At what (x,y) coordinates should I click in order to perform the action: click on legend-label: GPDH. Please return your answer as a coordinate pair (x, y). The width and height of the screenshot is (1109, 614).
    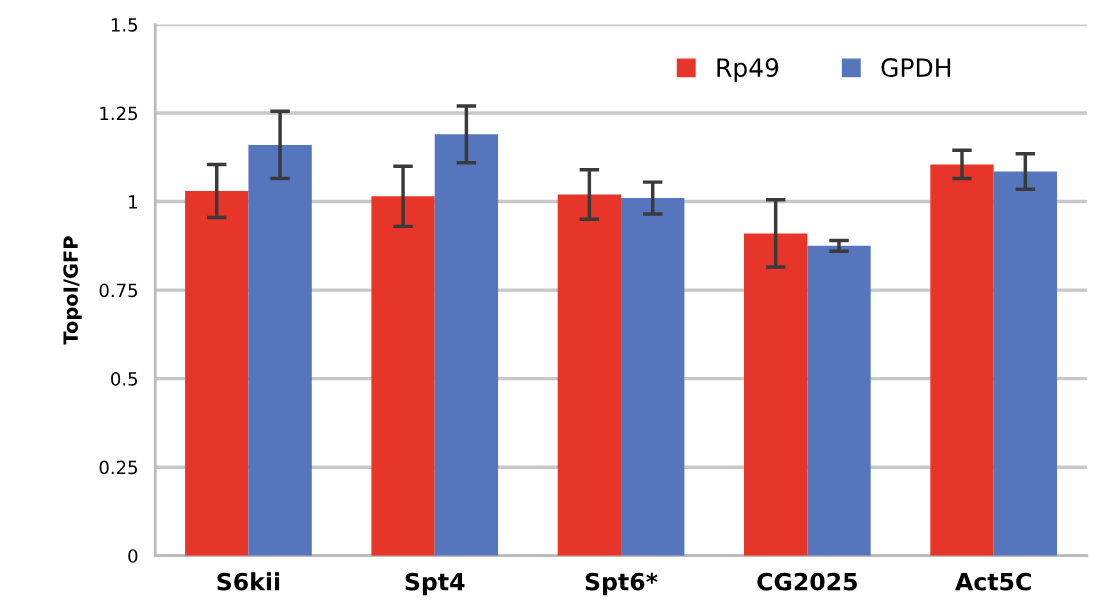
    Looking at the image, I should click on (916, 68).